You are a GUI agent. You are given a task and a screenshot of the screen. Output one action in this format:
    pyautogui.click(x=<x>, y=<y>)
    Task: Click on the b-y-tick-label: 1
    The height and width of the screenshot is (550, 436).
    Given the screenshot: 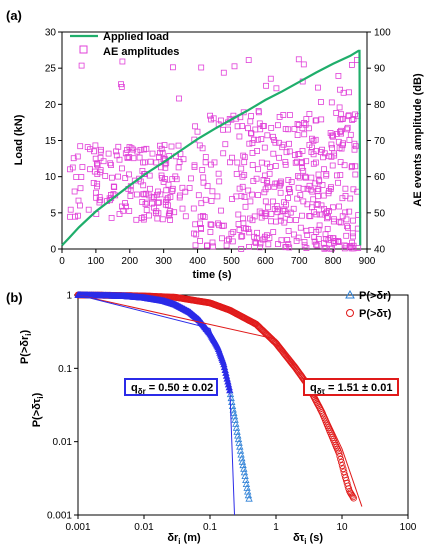 What is the action you would take?
    pyautogui.click(x=69, y=296)
    